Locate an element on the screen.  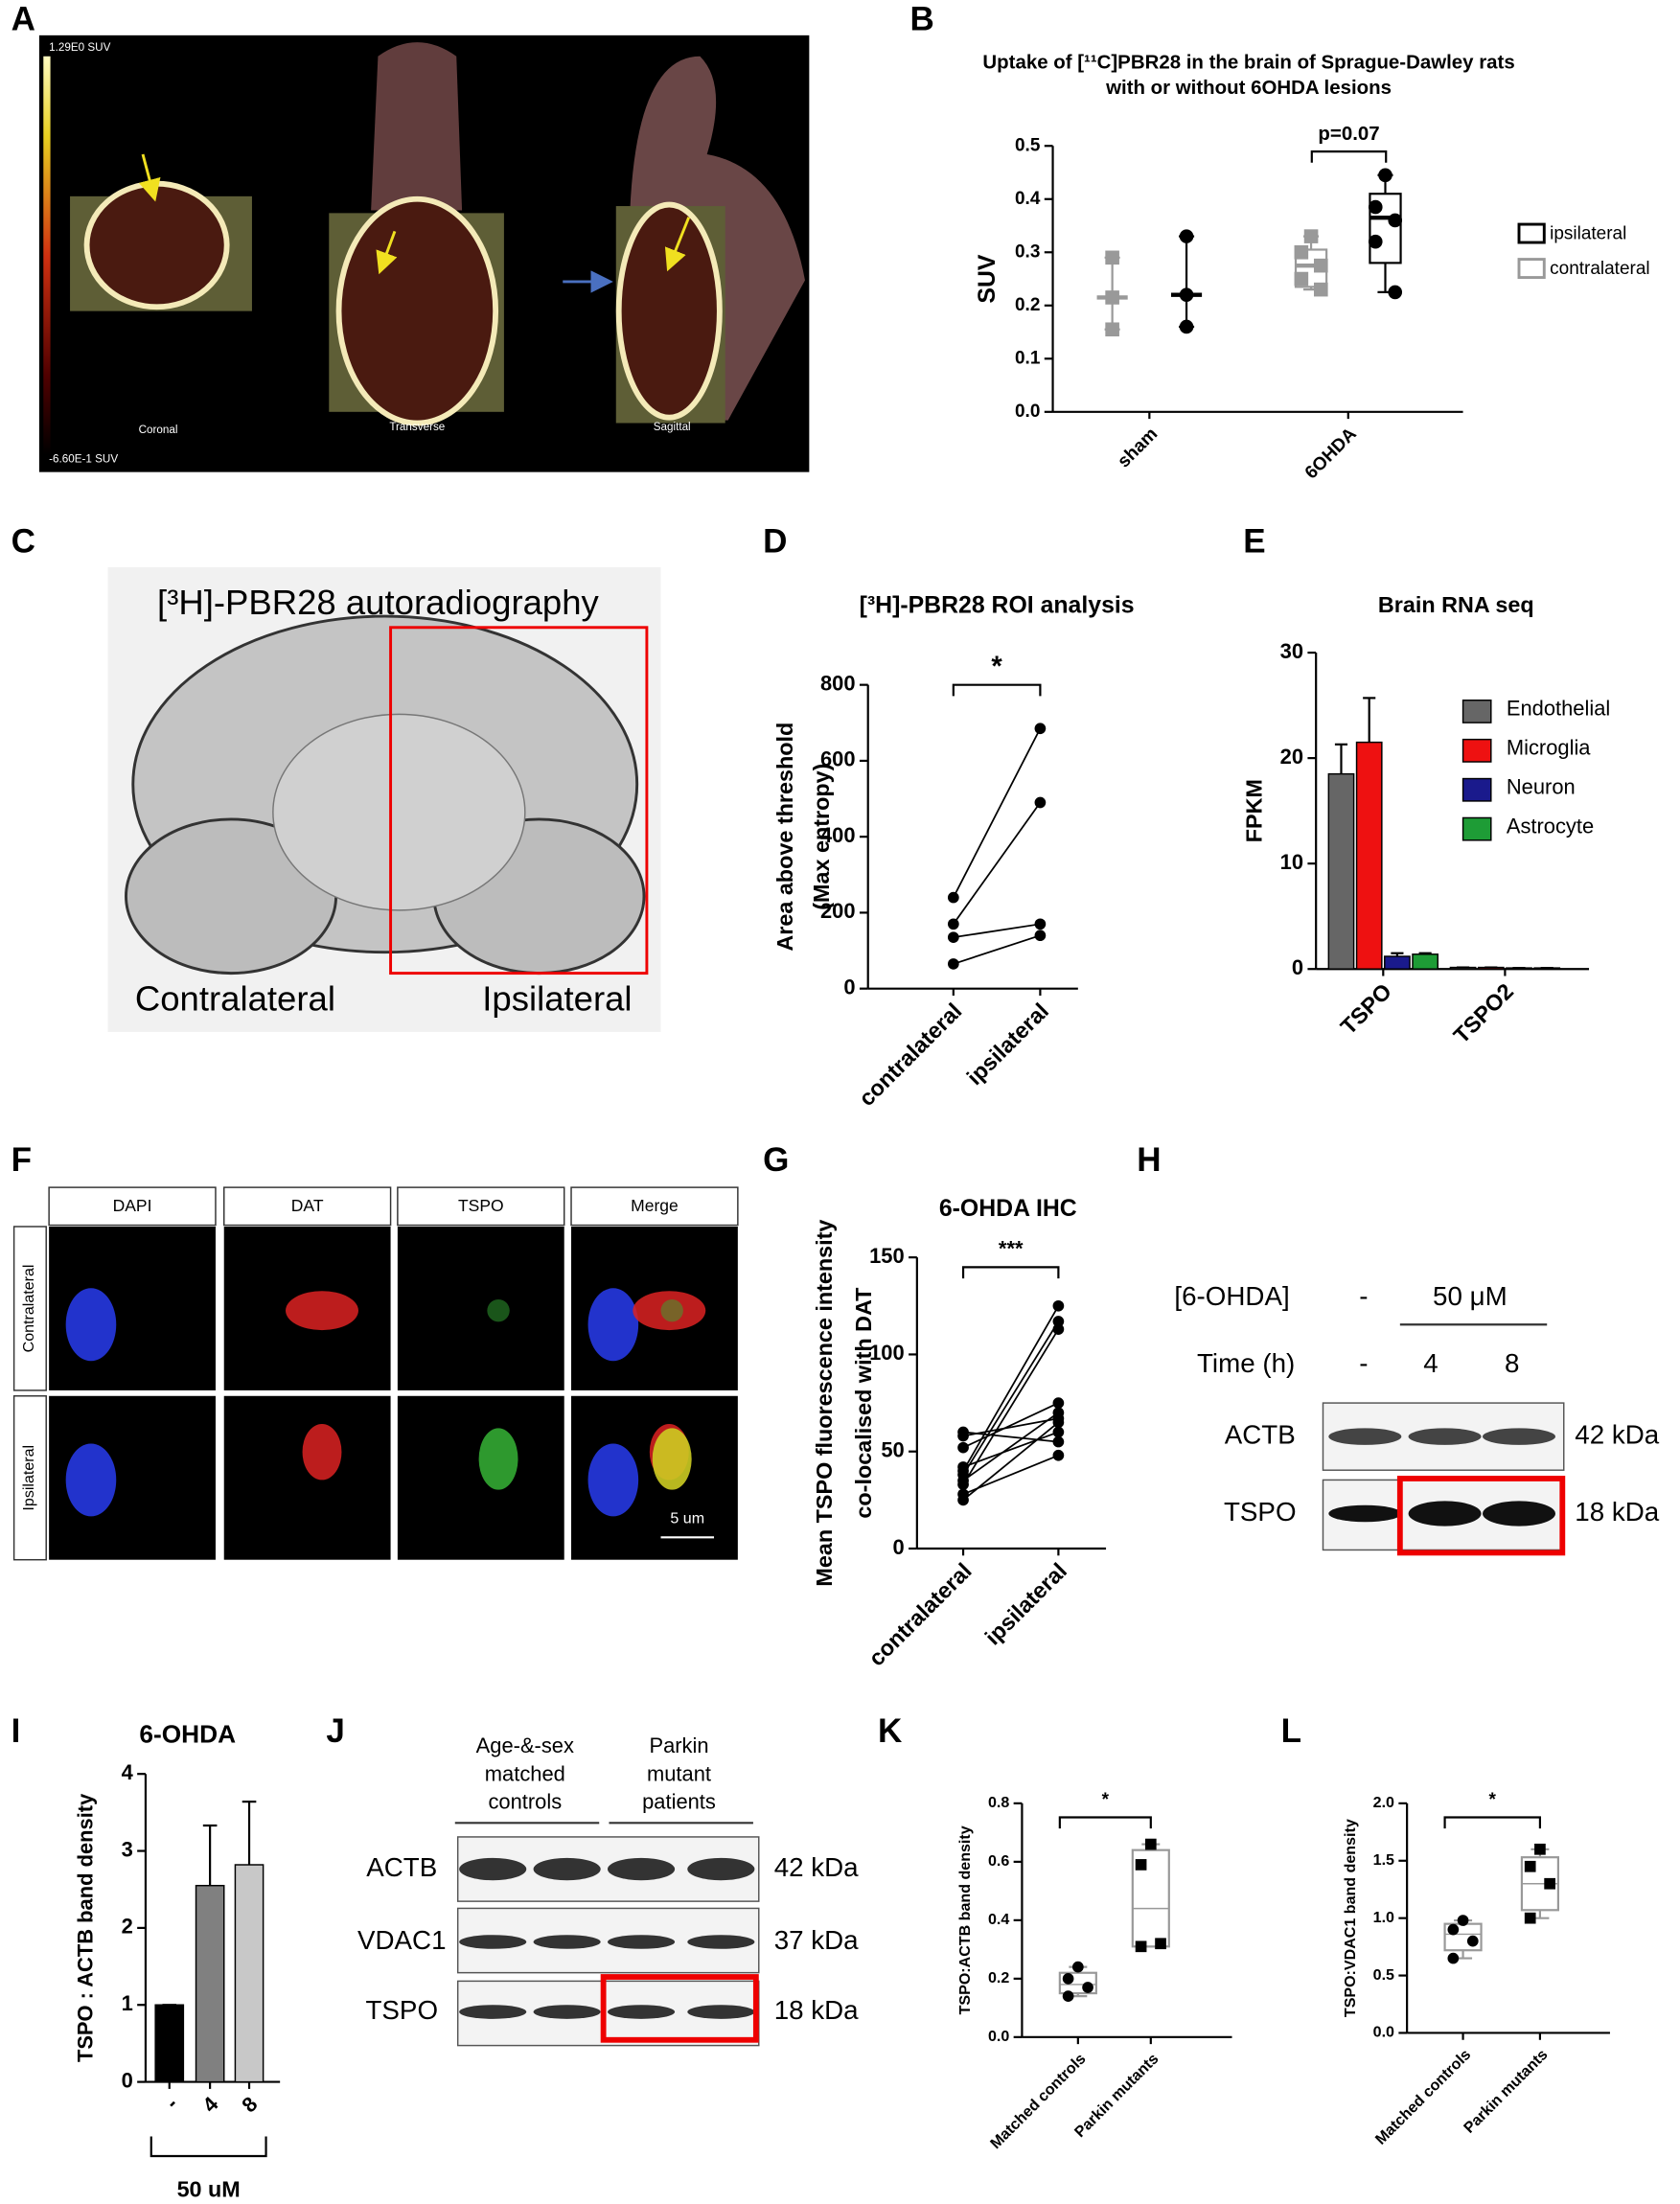
time-label: Time (h) is located at coordinates (1246, 1363).